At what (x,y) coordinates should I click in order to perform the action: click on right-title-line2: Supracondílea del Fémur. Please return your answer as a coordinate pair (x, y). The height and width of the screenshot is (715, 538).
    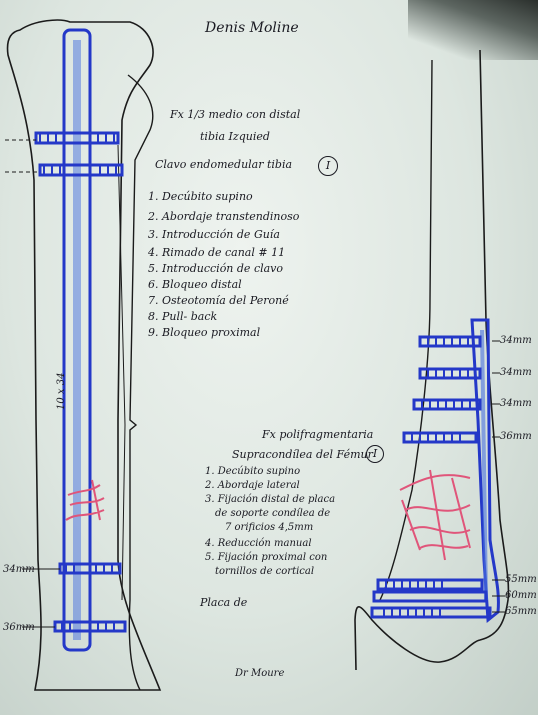
    Looking at the image, I should click on (302, 454).